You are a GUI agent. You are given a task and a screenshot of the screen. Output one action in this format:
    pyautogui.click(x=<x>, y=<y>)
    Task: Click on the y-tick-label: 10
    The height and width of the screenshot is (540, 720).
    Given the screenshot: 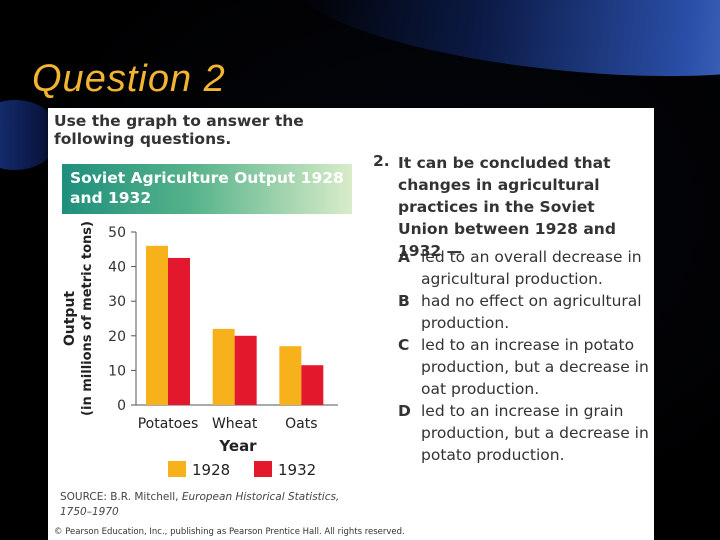 What is the action you would take?
    pyautogui.click(x=117, y=371)
    